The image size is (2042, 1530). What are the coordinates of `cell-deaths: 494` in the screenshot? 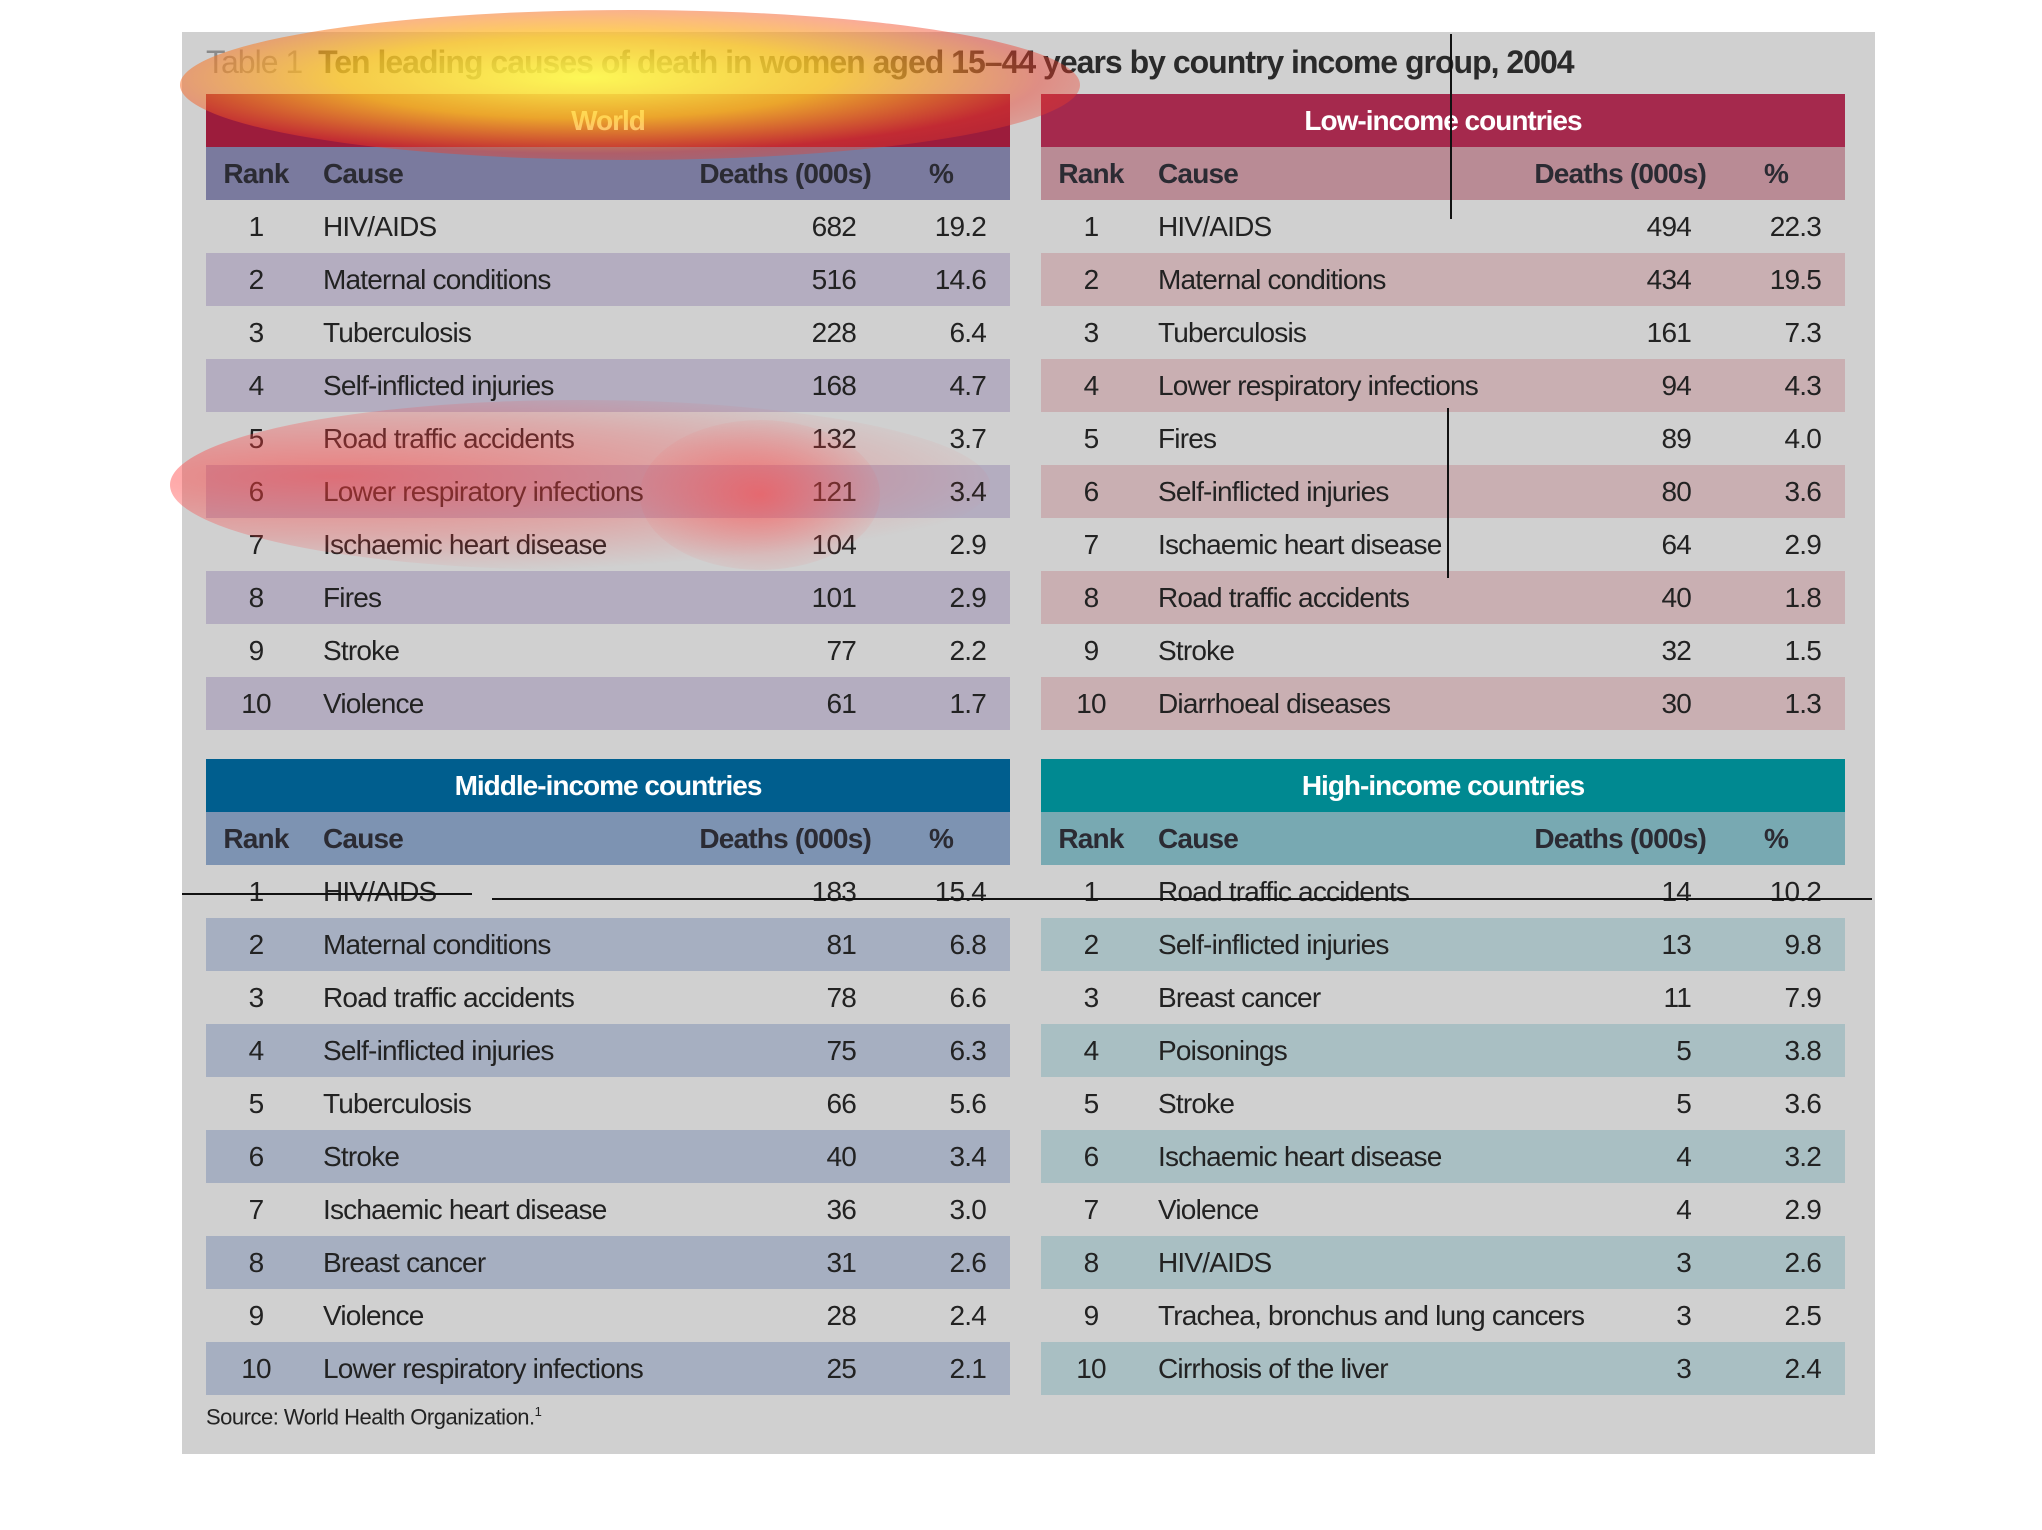 It's located at (1669, 226).